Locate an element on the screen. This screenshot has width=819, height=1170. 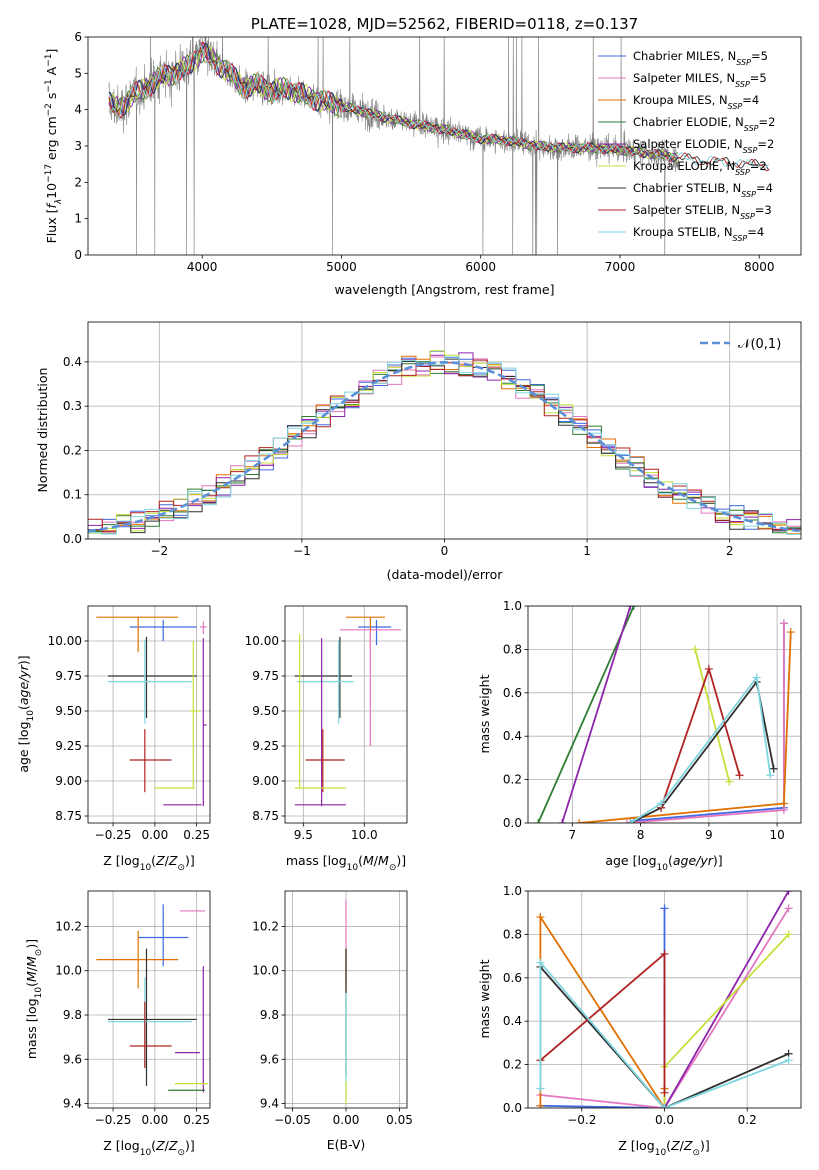
y-tick-label: 0.6 is located at coordinates (512, 693).